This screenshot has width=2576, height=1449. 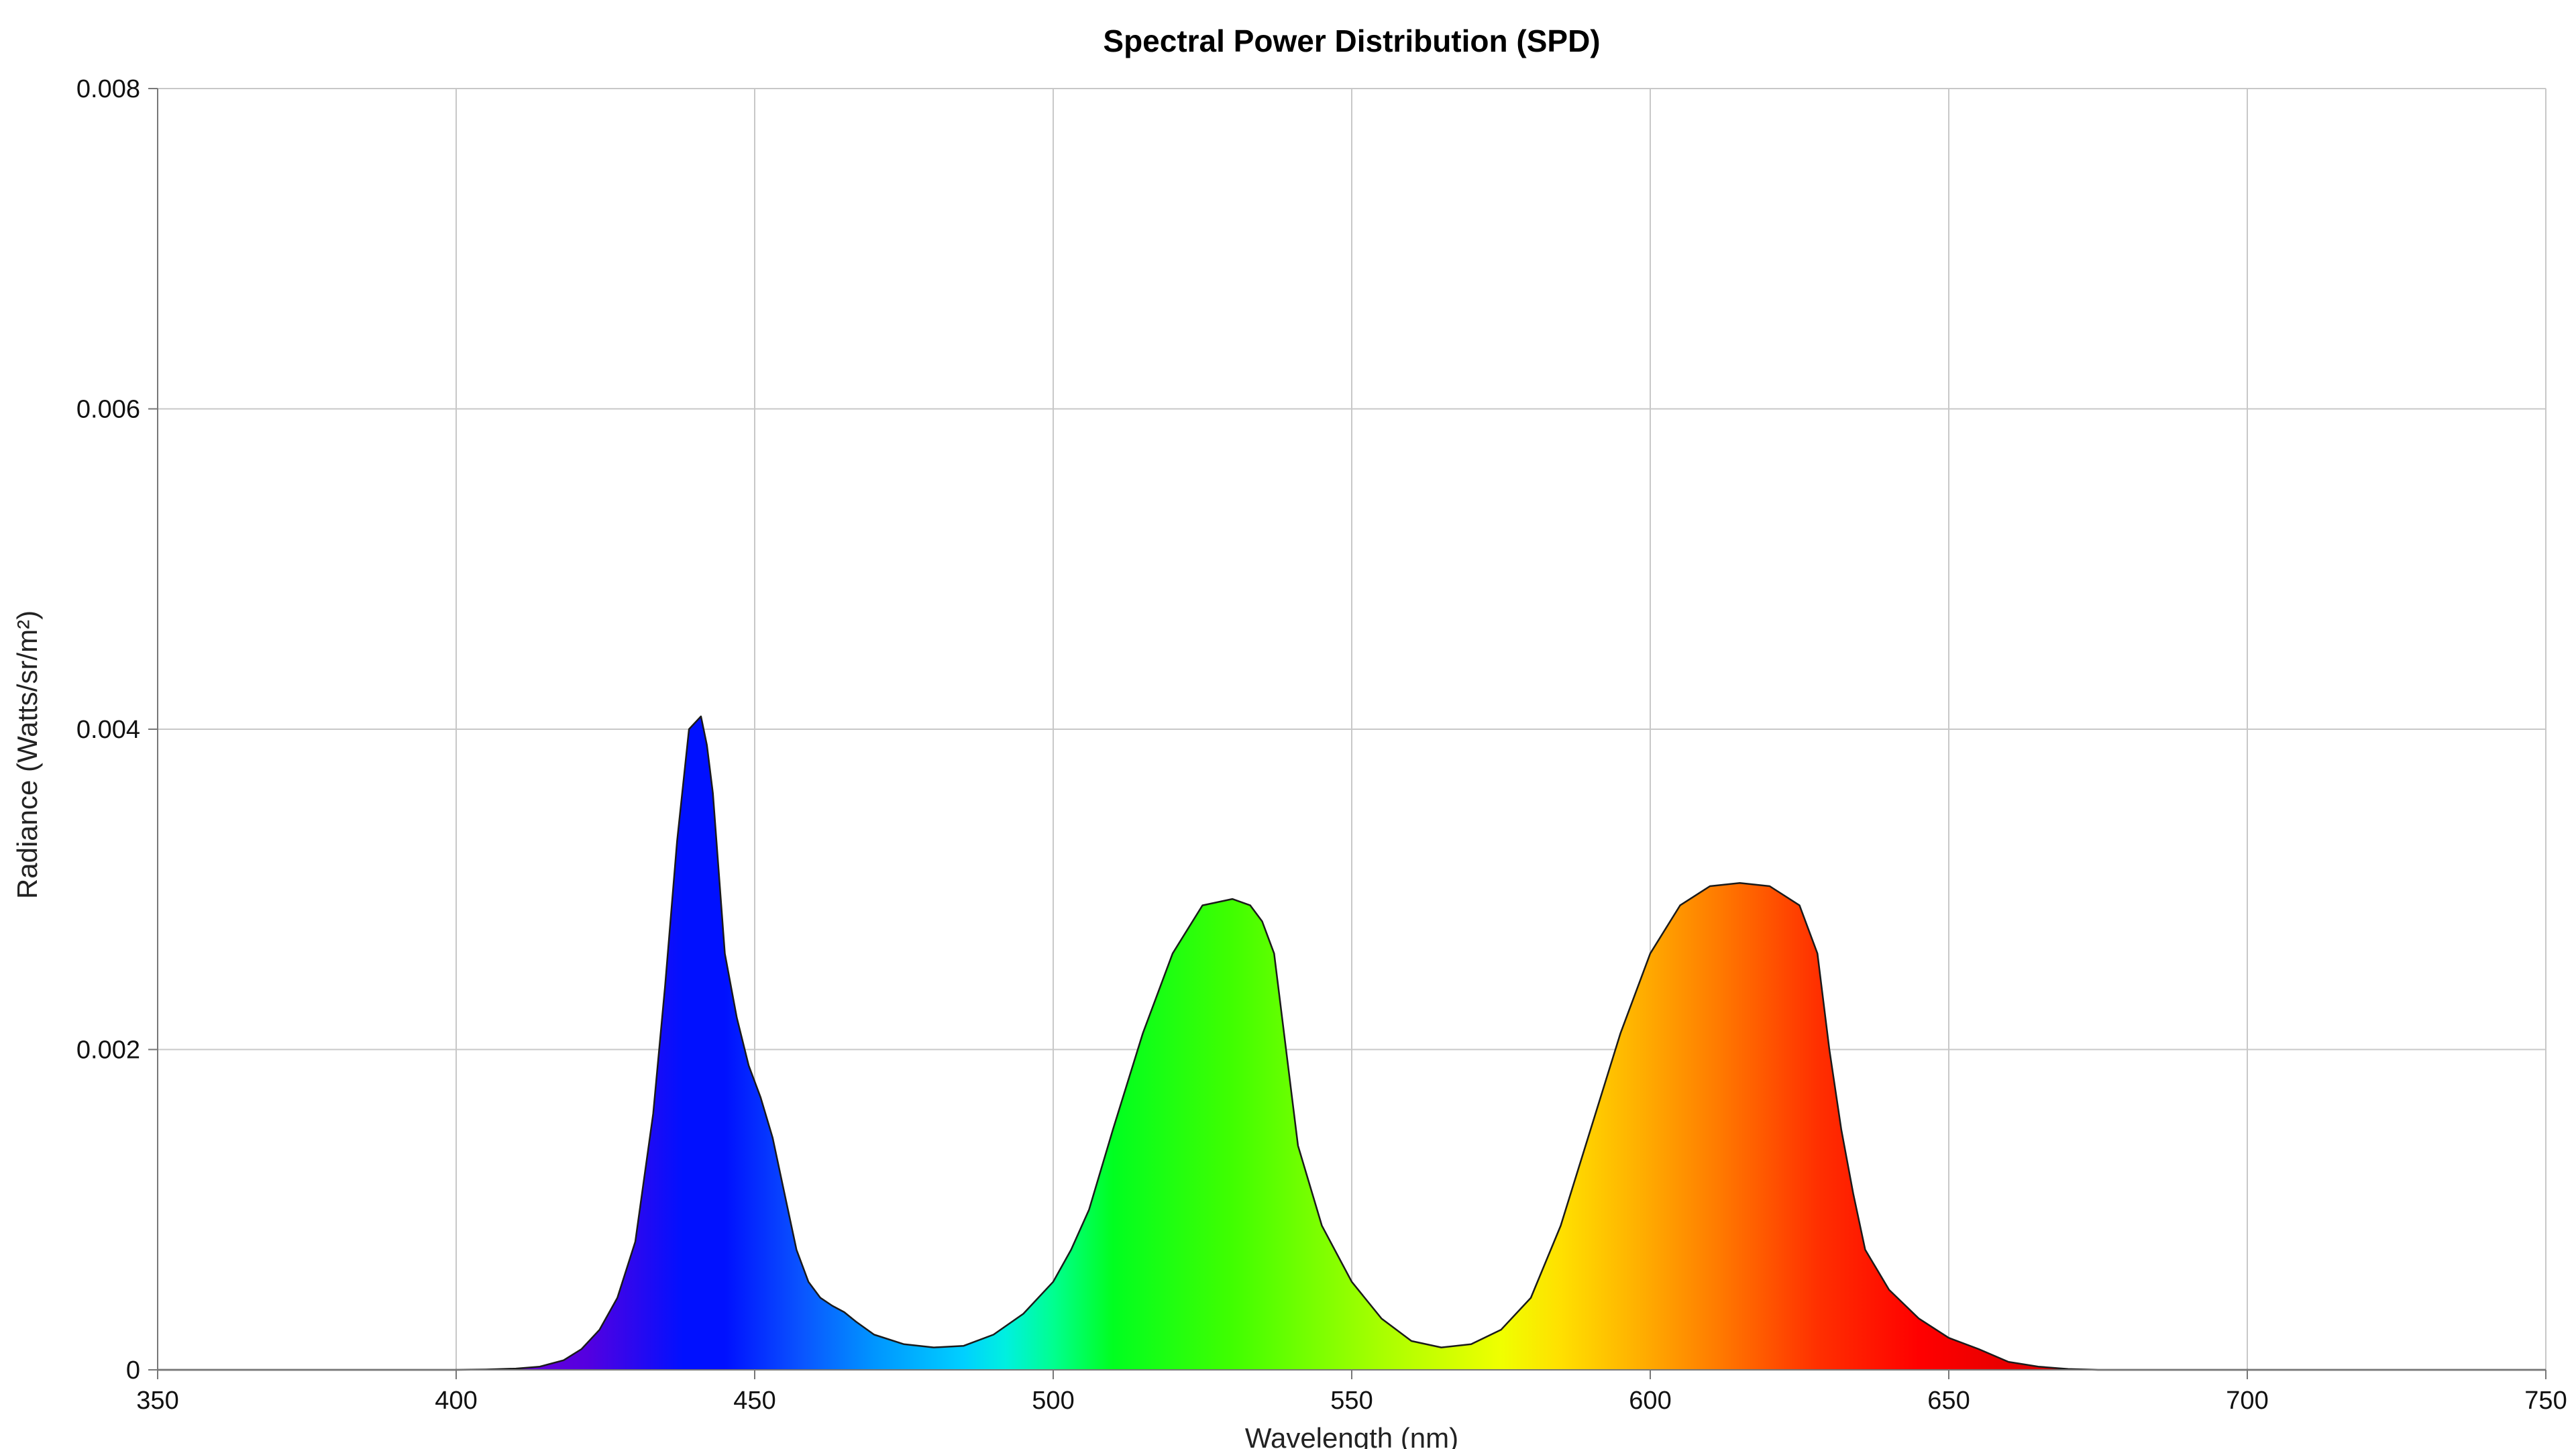 I want to click on y-tick-label: 0.008, so click(x=108, y=89).